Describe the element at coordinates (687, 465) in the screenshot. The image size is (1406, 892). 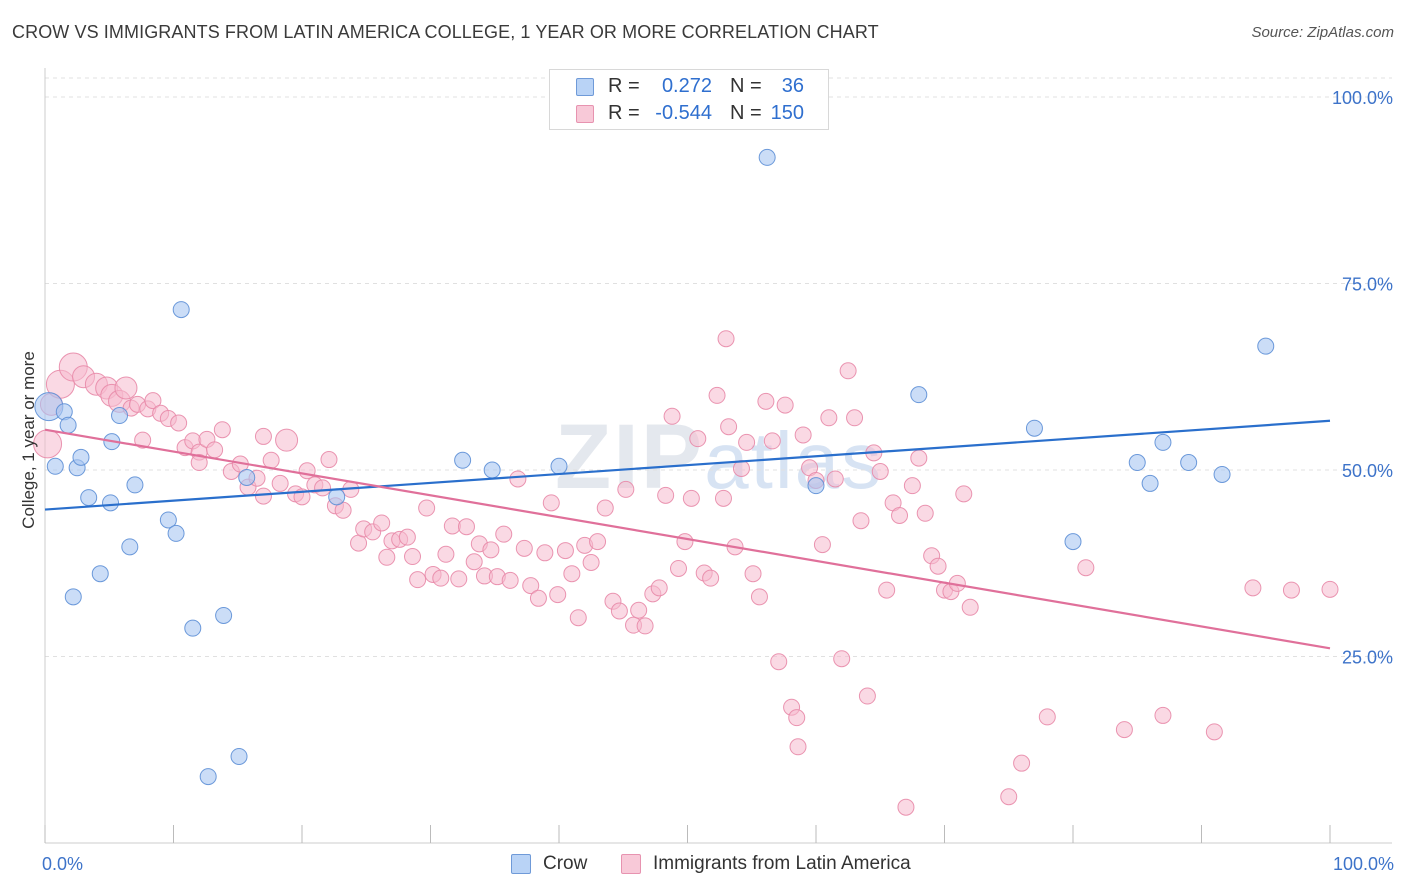
I see `trend-line-crow` at that location.